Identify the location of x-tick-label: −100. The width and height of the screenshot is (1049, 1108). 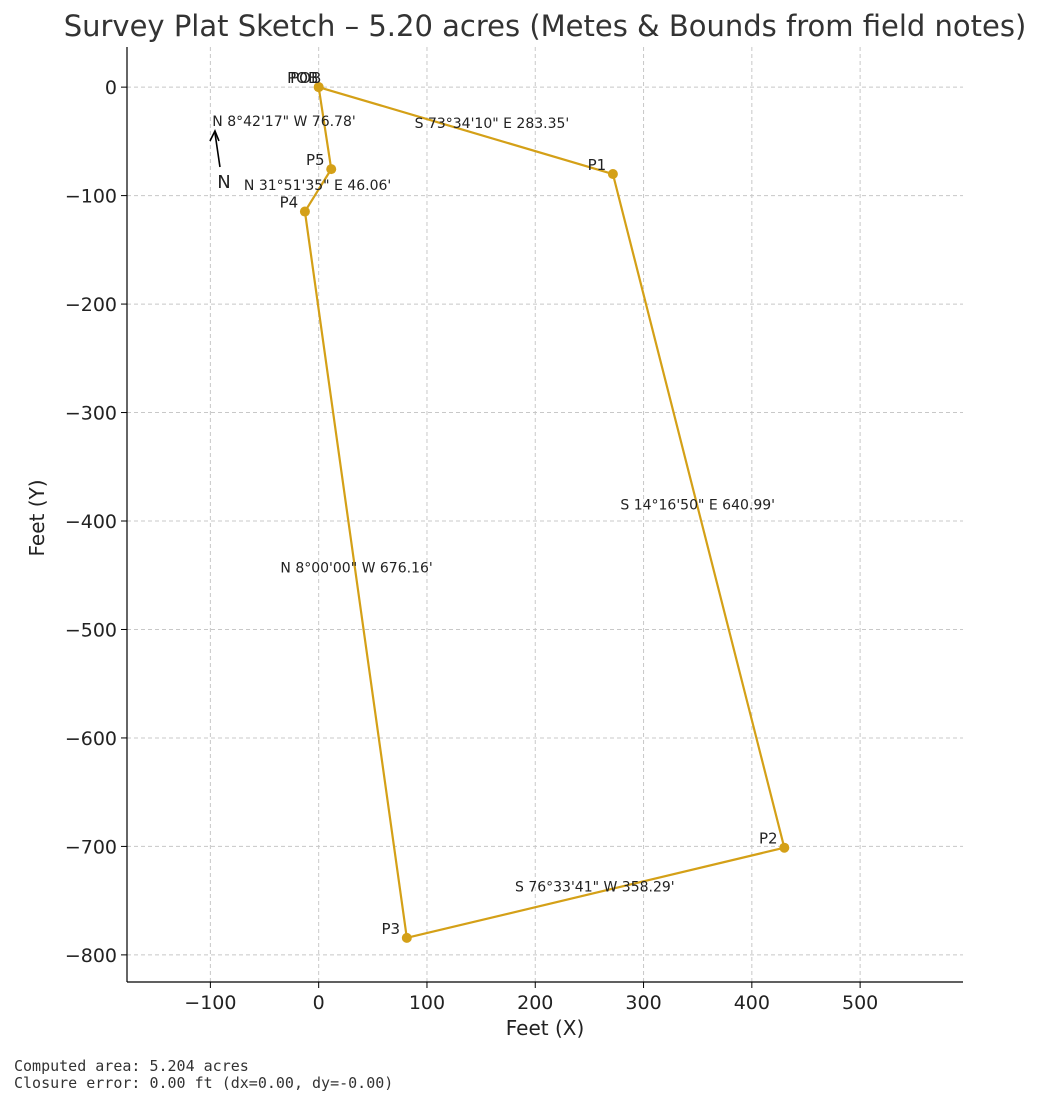
(210, 1003).